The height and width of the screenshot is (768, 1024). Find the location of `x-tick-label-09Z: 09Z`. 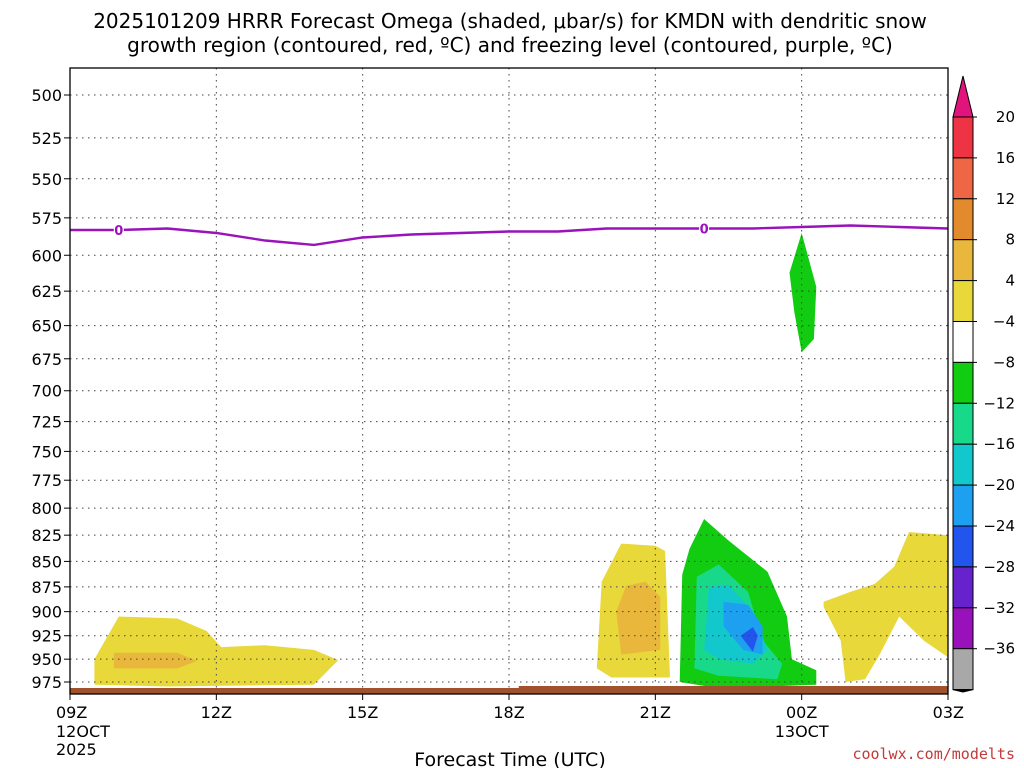

x-tick-label-09Z: 09Z is located at coordinates (71, 712).